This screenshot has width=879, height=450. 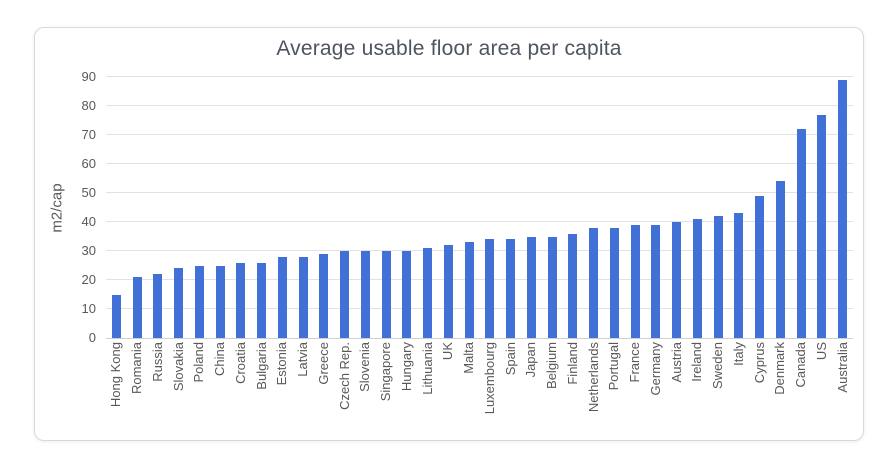 What do you see at coordinates (635, 362) in the screenshot?
I see `x-tick-label: France` at bounding box center [635, 362].